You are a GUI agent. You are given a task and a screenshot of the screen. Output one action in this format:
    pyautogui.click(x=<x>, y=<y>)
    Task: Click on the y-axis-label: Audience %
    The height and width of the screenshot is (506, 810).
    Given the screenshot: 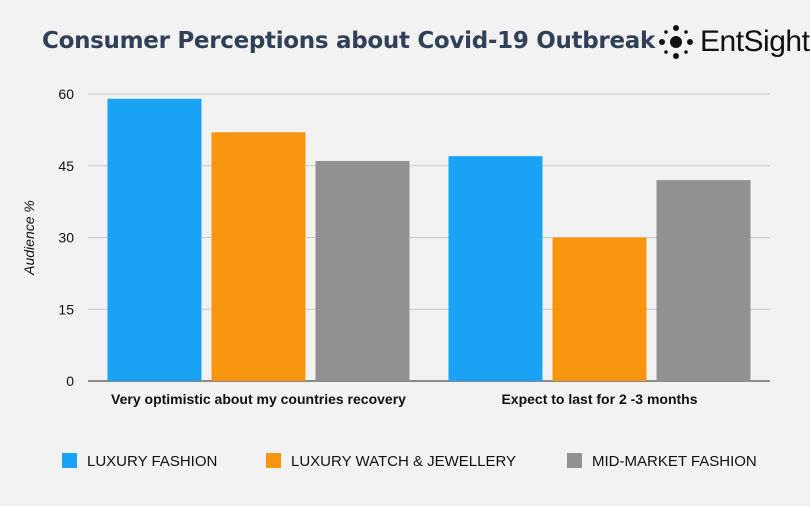 What is the action you would take?
    pyautogui.click(x=29, y=238)
    